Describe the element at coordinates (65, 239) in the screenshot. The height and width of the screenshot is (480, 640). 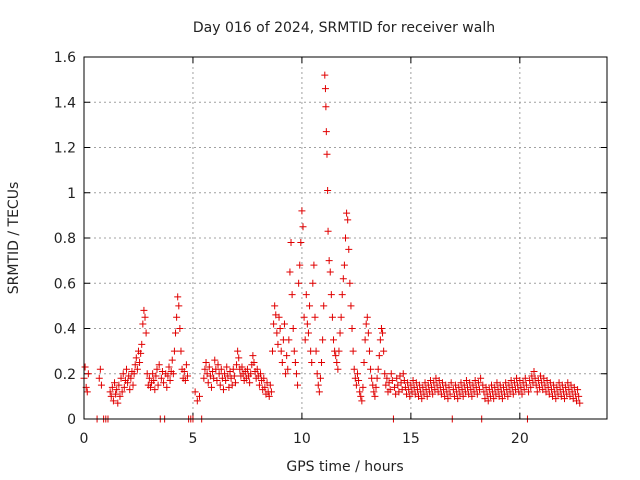
I see `y-tick-label: 0.8` at that location.